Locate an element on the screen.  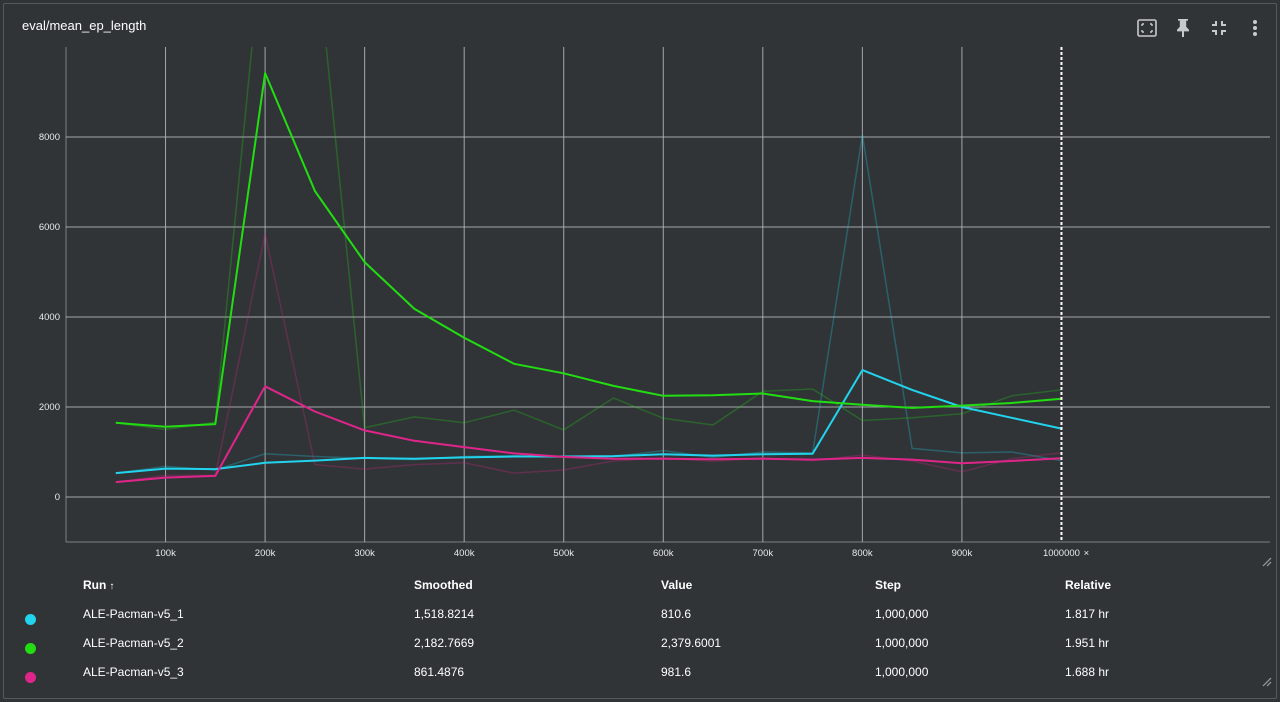
table-header: Run ↑ Smoothed Value Step Relative is located at coordinates (641, 586).